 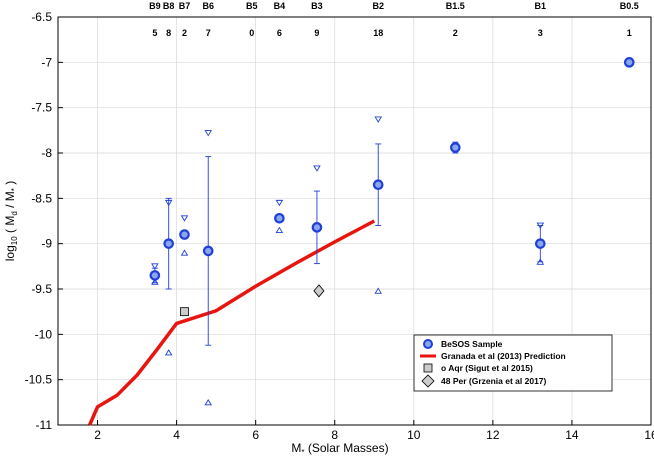 I want to click on x-tick-label: 10, so click(x=414, y=435).